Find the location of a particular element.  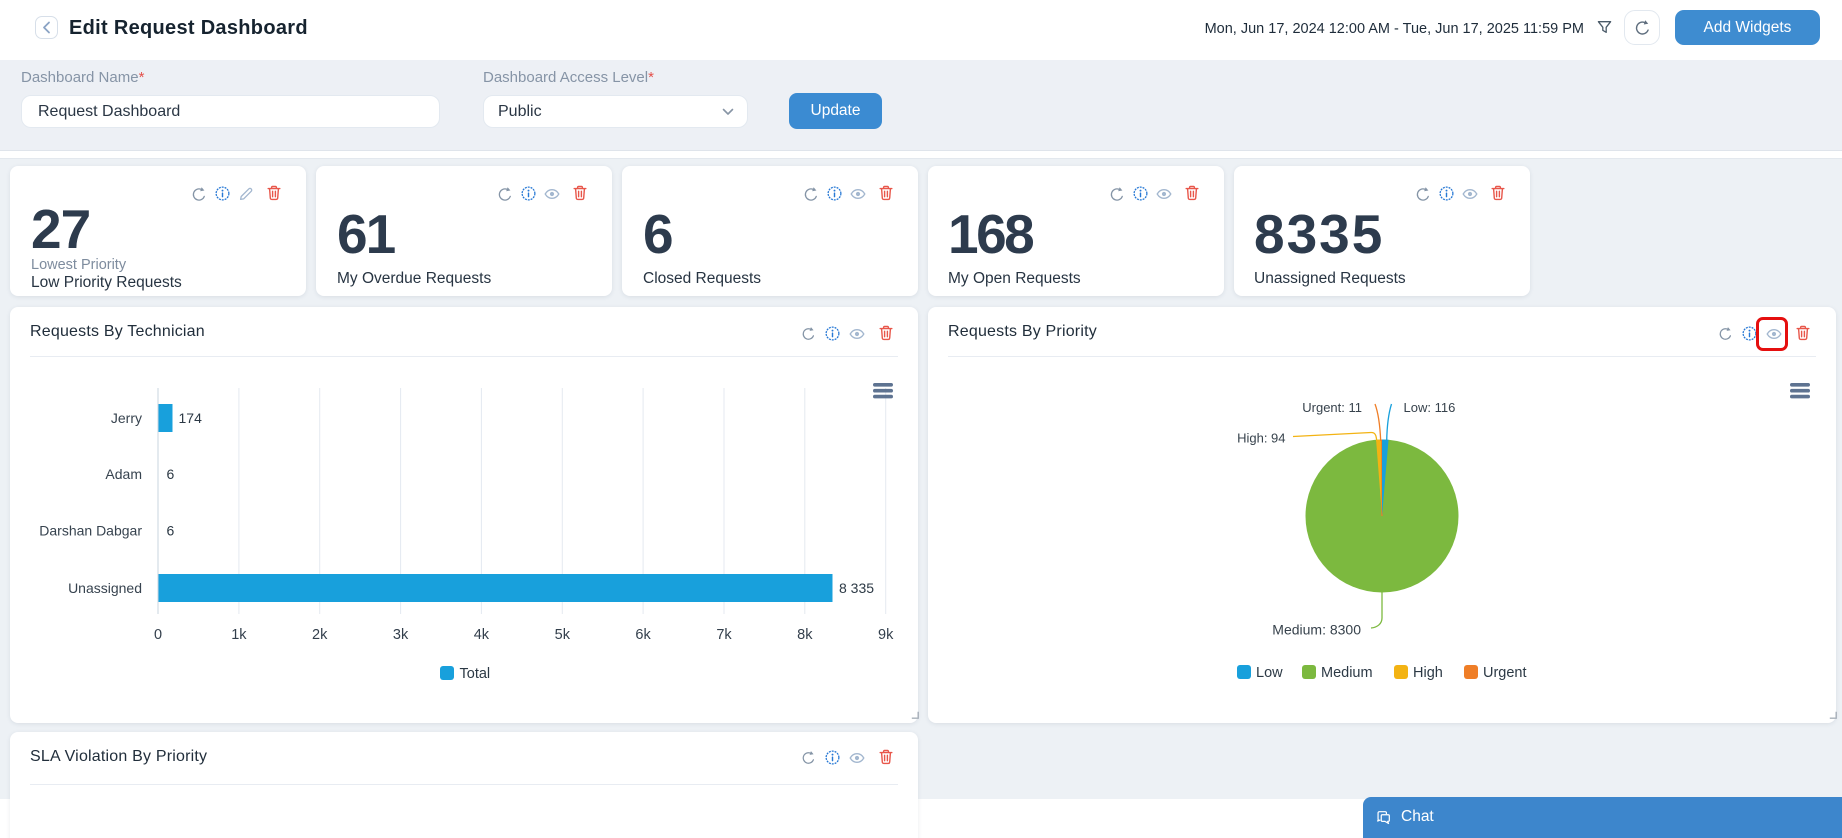

svg-text: Low: 116 is located at coordinates (1430, 407).